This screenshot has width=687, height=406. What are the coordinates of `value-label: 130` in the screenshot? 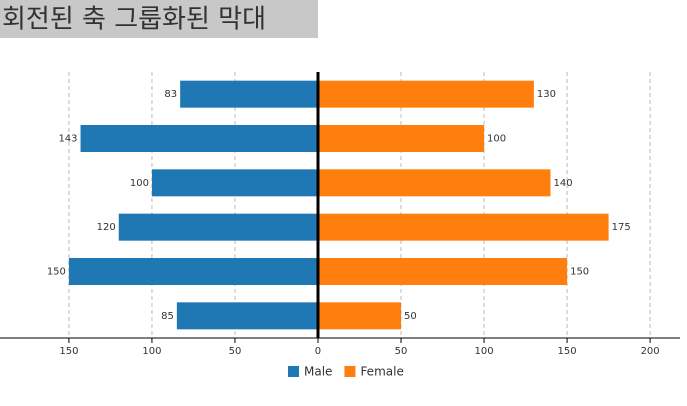 It's located at (546, 94).